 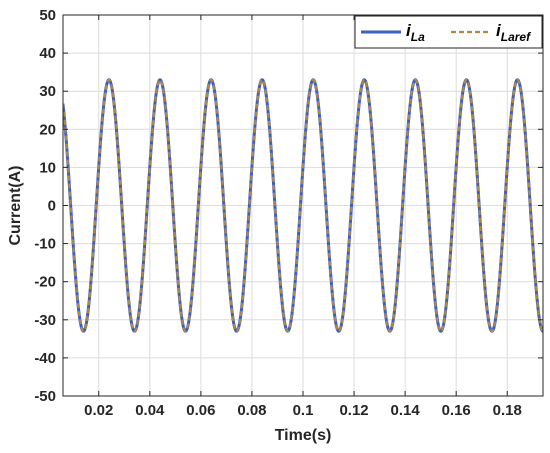 What do you see at coordinates (513, 32) in the screenshot?
I see `legend-label-i-laref: iLaref` at bounding box center [513, 32].